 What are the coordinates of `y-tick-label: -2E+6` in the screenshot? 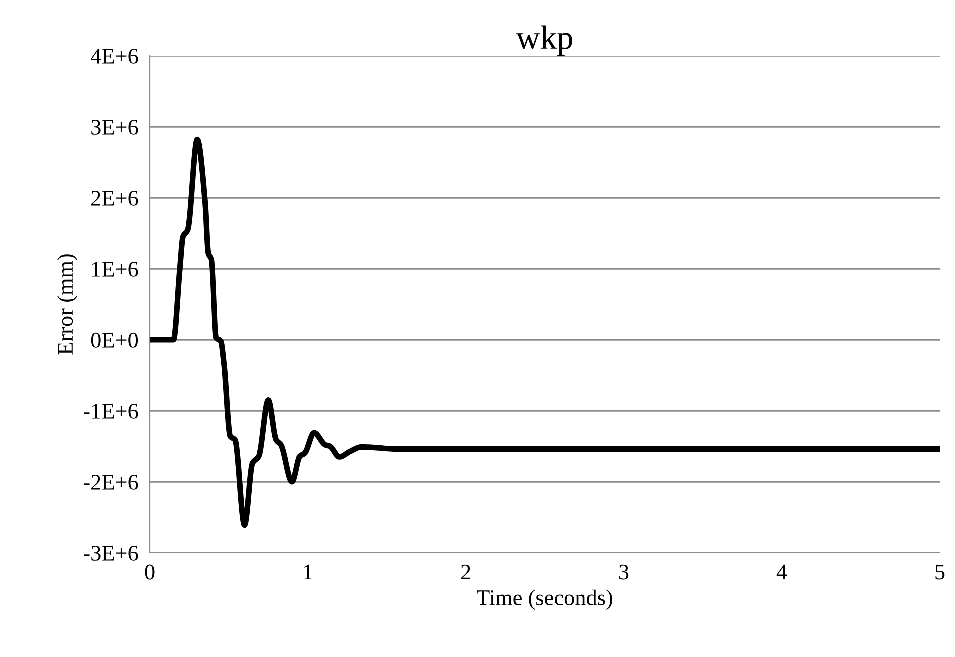 It's located at (111, 482).